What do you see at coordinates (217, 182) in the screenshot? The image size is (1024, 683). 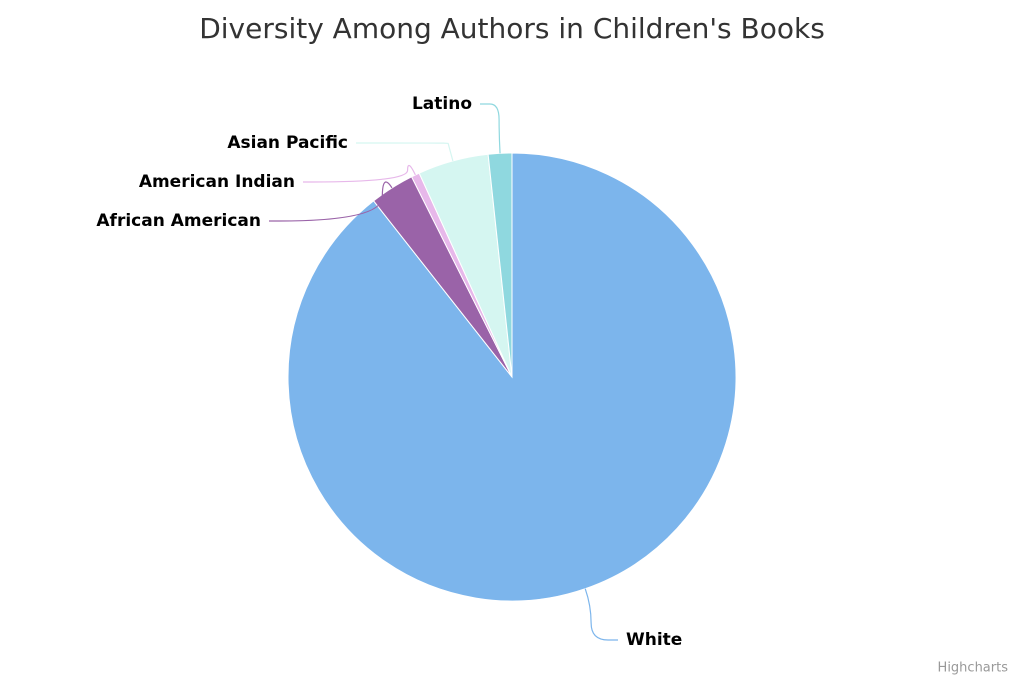 I see `data-label: American Indian` at bounding box center [217, 182].